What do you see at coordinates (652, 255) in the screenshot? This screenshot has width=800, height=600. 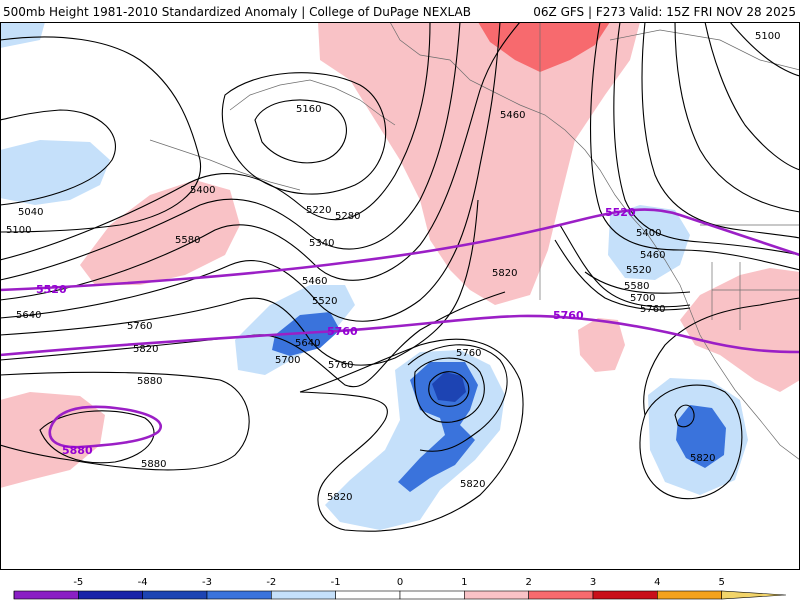 I see `label-5460-east: 5460` at bounding box center [652, 255].